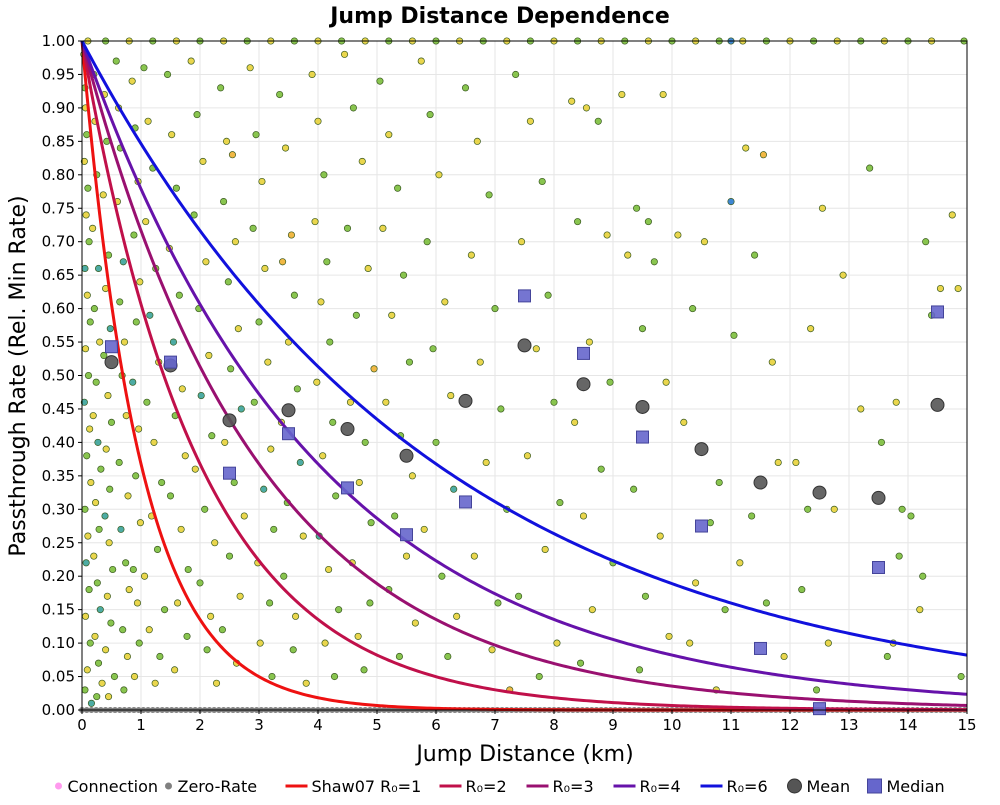 The height and width of the screenshot is (805, 1000). I want to click on y-tick-label: 0.35, so click(58, 476).